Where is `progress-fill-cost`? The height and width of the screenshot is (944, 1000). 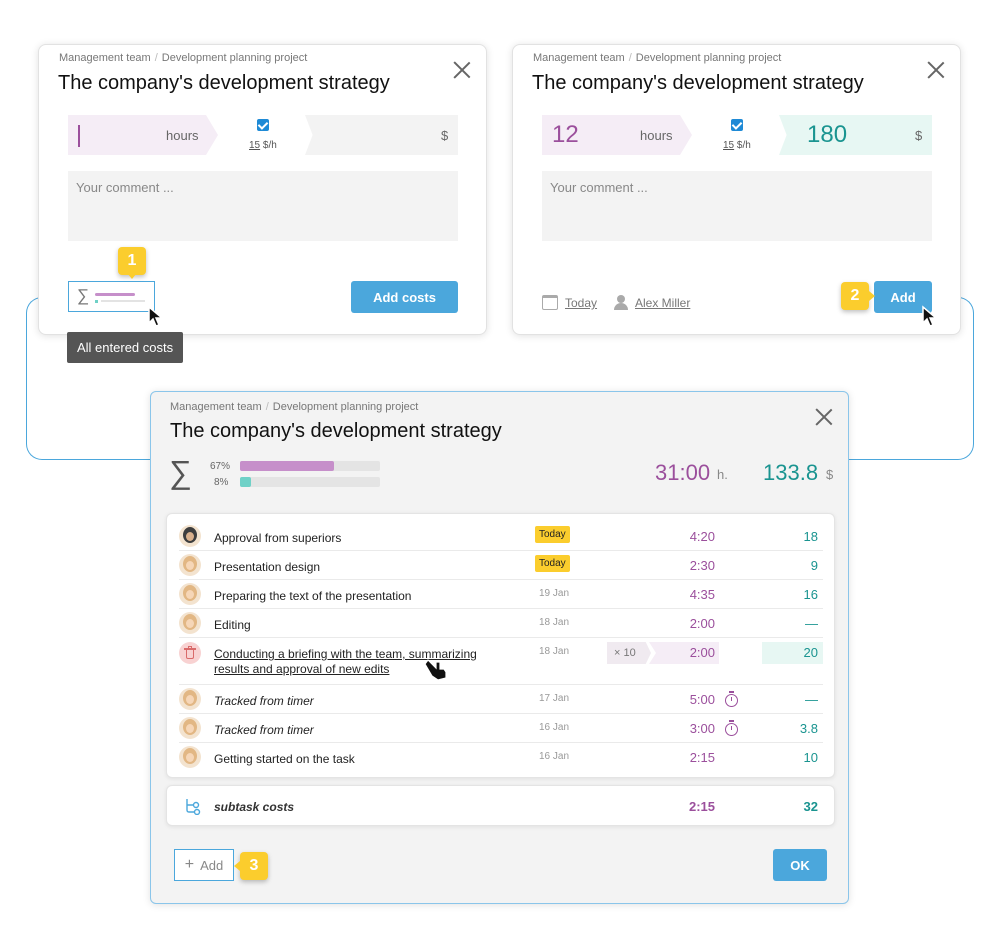 progress-fill-cost is located at coordinates (246, 482).